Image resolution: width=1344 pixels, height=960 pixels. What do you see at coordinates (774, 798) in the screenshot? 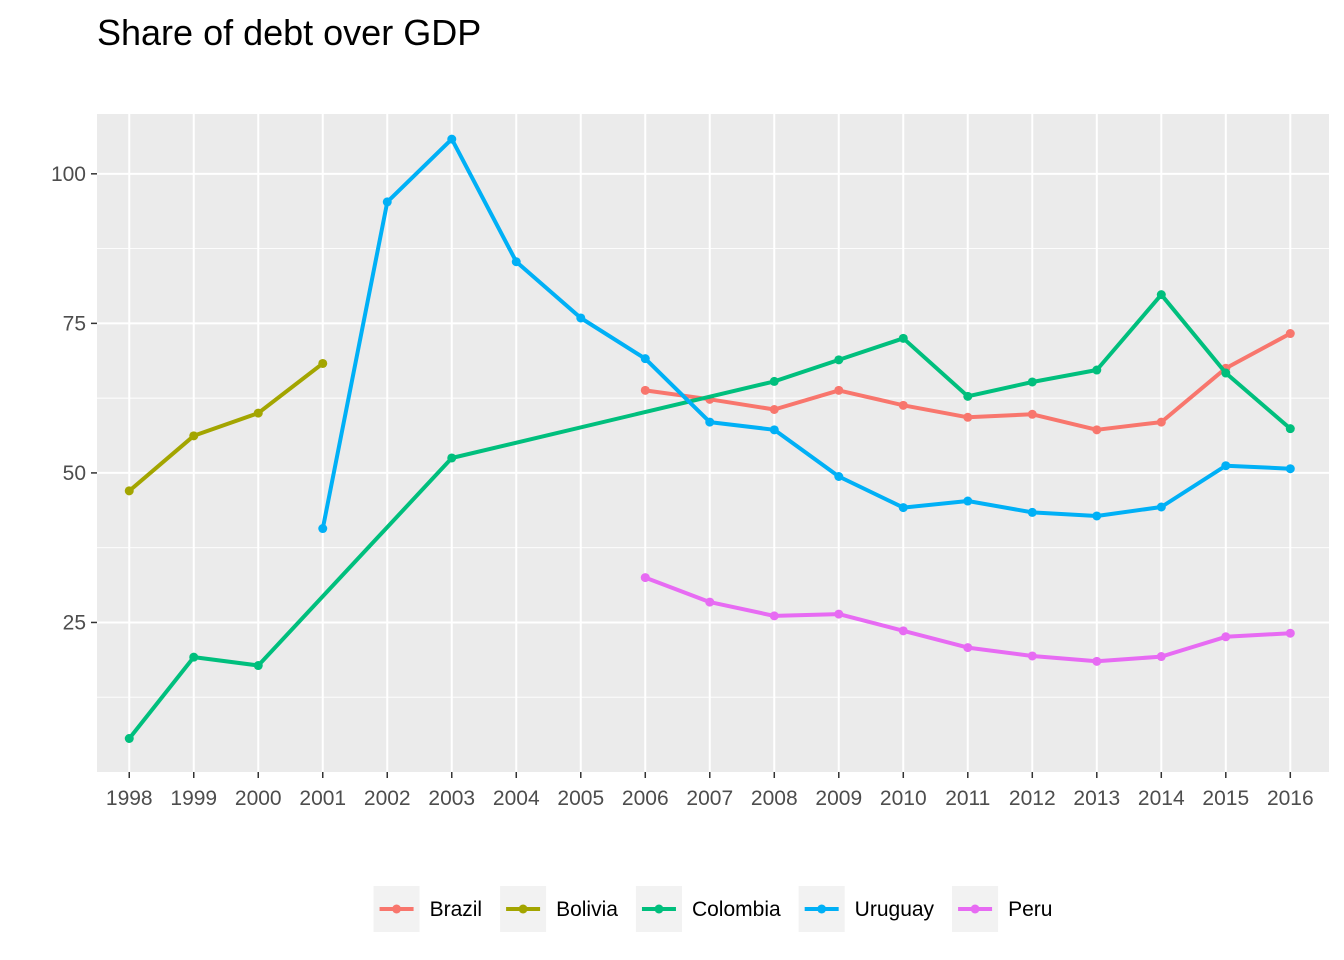
I see `x-tick-label: 2008` at bounding box center [774, 798].